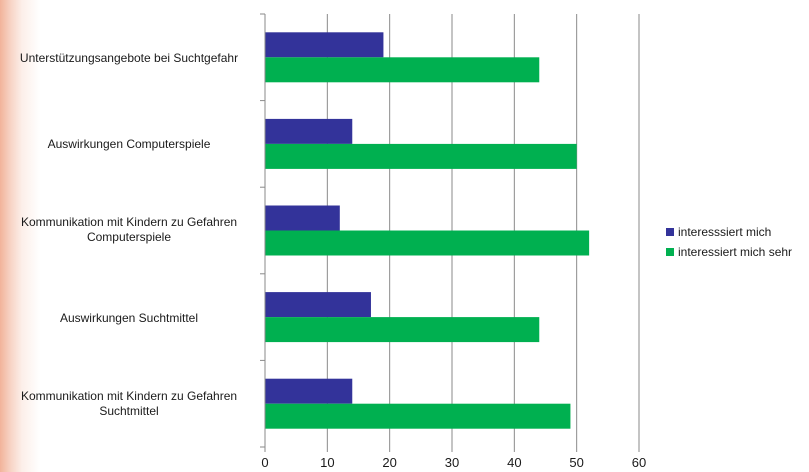 Image resolution: width=809 pixels, height=472 pixels. I want to click on legend-item-series-2: interessiert mich sehr, so click(729, 252).